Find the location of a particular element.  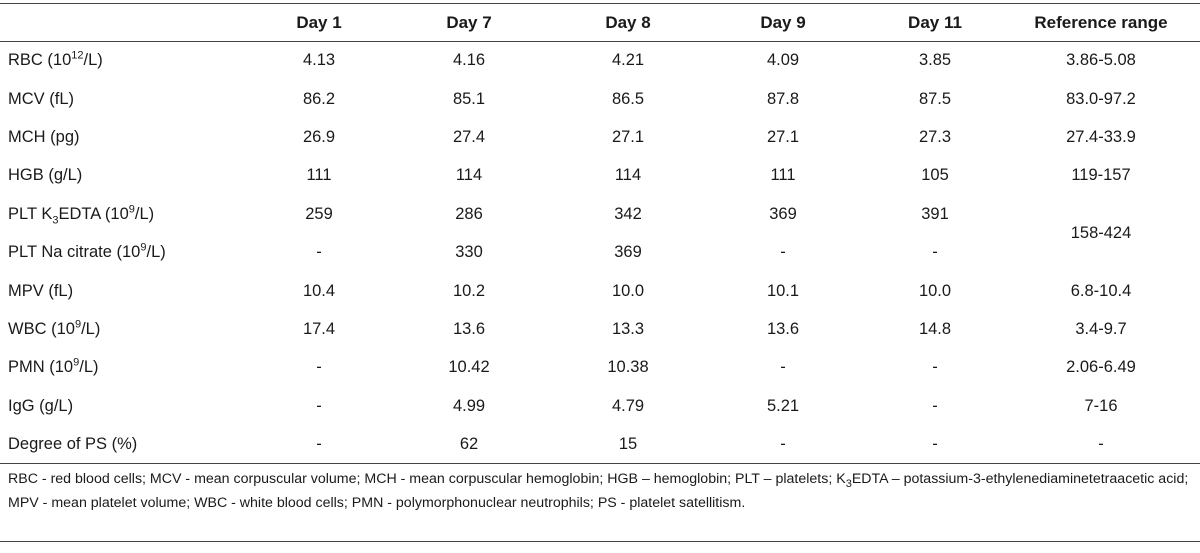

cell-day-8: 342 is located at coordinates (628, 213).